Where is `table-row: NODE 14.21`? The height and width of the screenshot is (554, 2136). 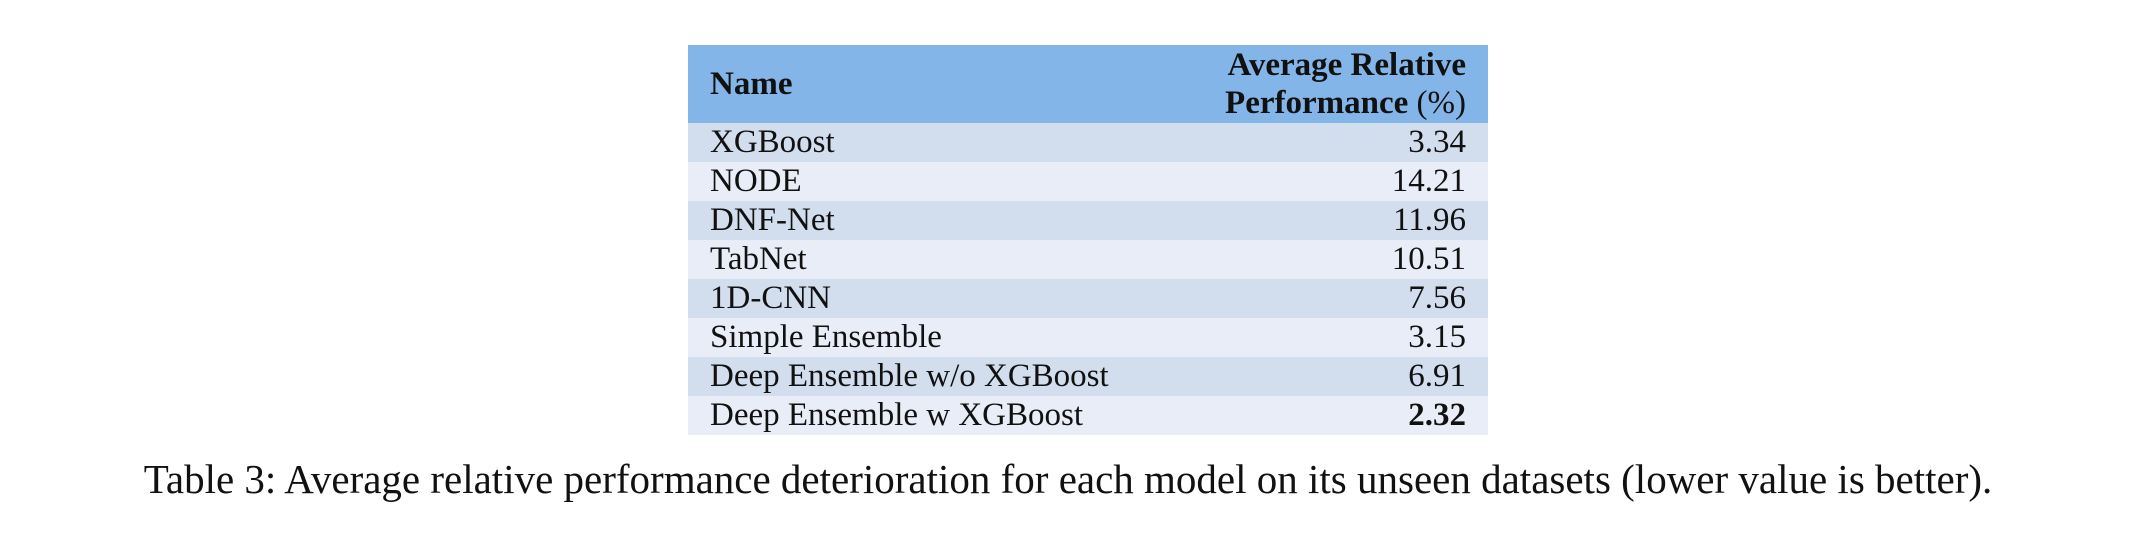
table-row: NODE 14.21 is located at coordinates (1088, 181).